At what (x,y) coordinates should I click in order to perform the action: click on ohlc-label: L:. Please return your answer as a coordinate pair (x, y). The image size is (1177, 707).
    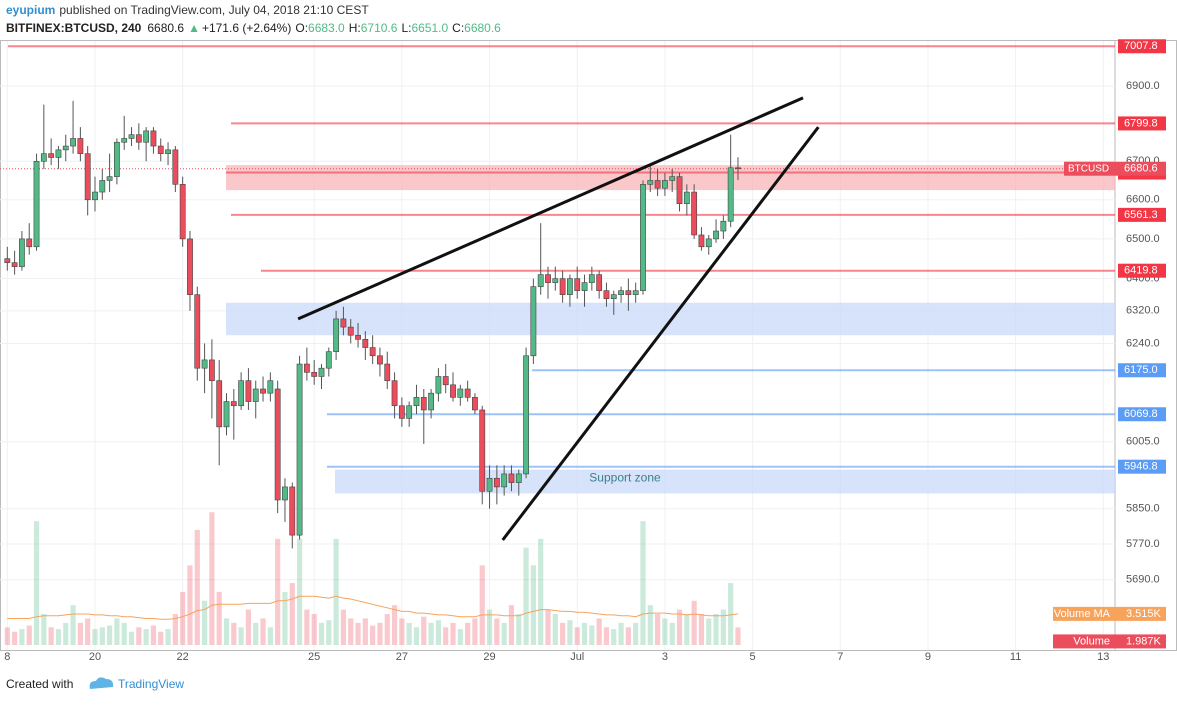
    Looking at the image, I should click on (406, 28).